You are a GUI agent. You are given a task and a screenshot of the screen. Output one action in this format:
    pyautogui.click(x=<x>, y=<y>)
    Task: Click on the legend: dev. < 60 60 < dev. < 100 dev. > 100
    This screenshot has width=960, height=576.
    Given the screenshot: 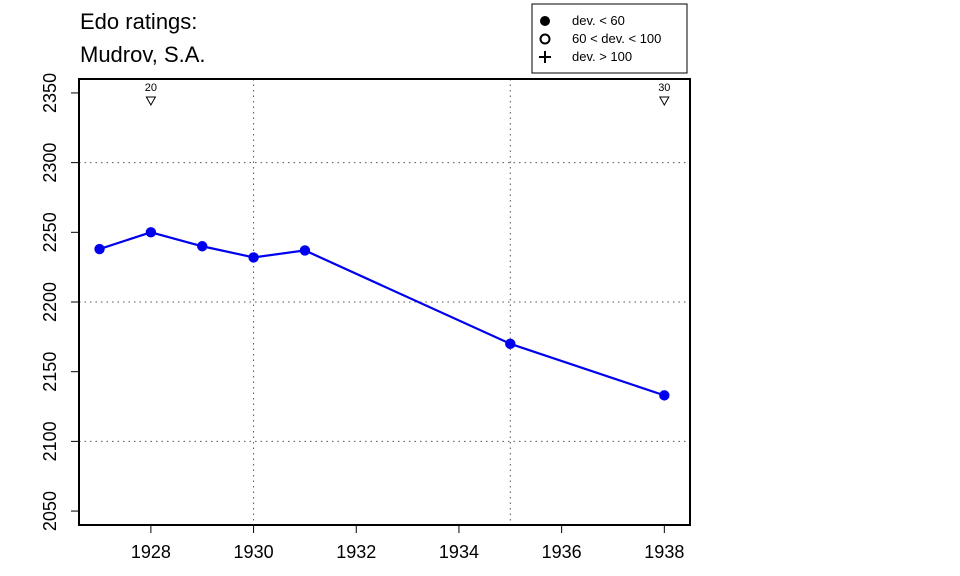 What is the action you would take?
    pyautogui.click(x=609, y=38)
    